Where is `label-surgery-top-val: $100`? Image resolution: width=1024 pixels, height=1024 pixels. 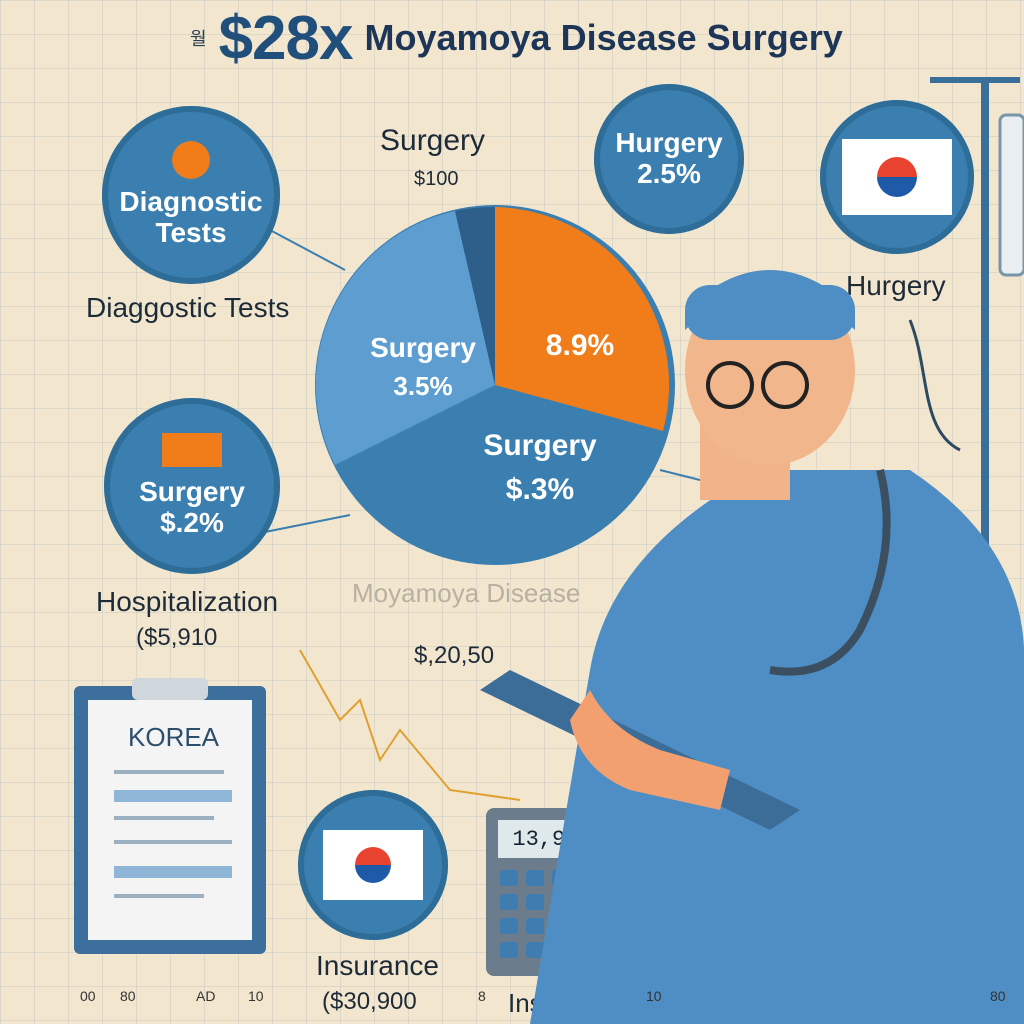
label-surgery-top-val: $100 is located at coordinates (436, 179).